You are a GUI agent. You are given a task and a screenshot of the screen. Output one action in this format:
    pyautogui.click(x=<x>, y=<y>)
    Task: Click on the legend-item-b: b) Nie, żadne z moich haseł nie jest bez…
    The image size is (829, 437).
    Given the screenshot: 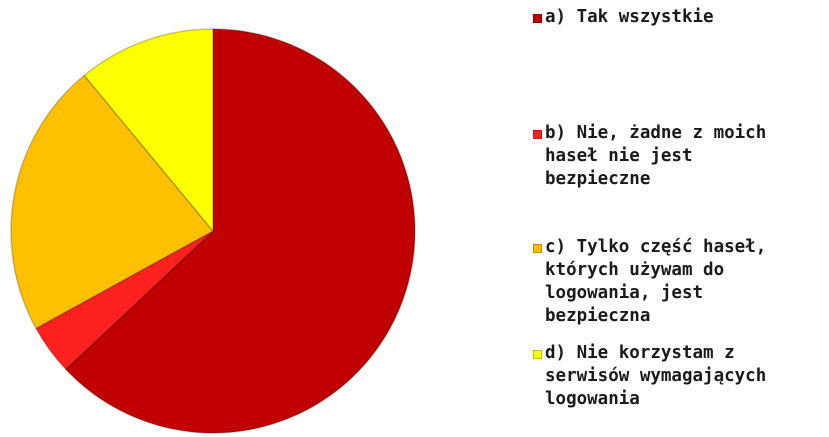 What is the action you would take?
    pyautogui.click(x=649, y=156)
    